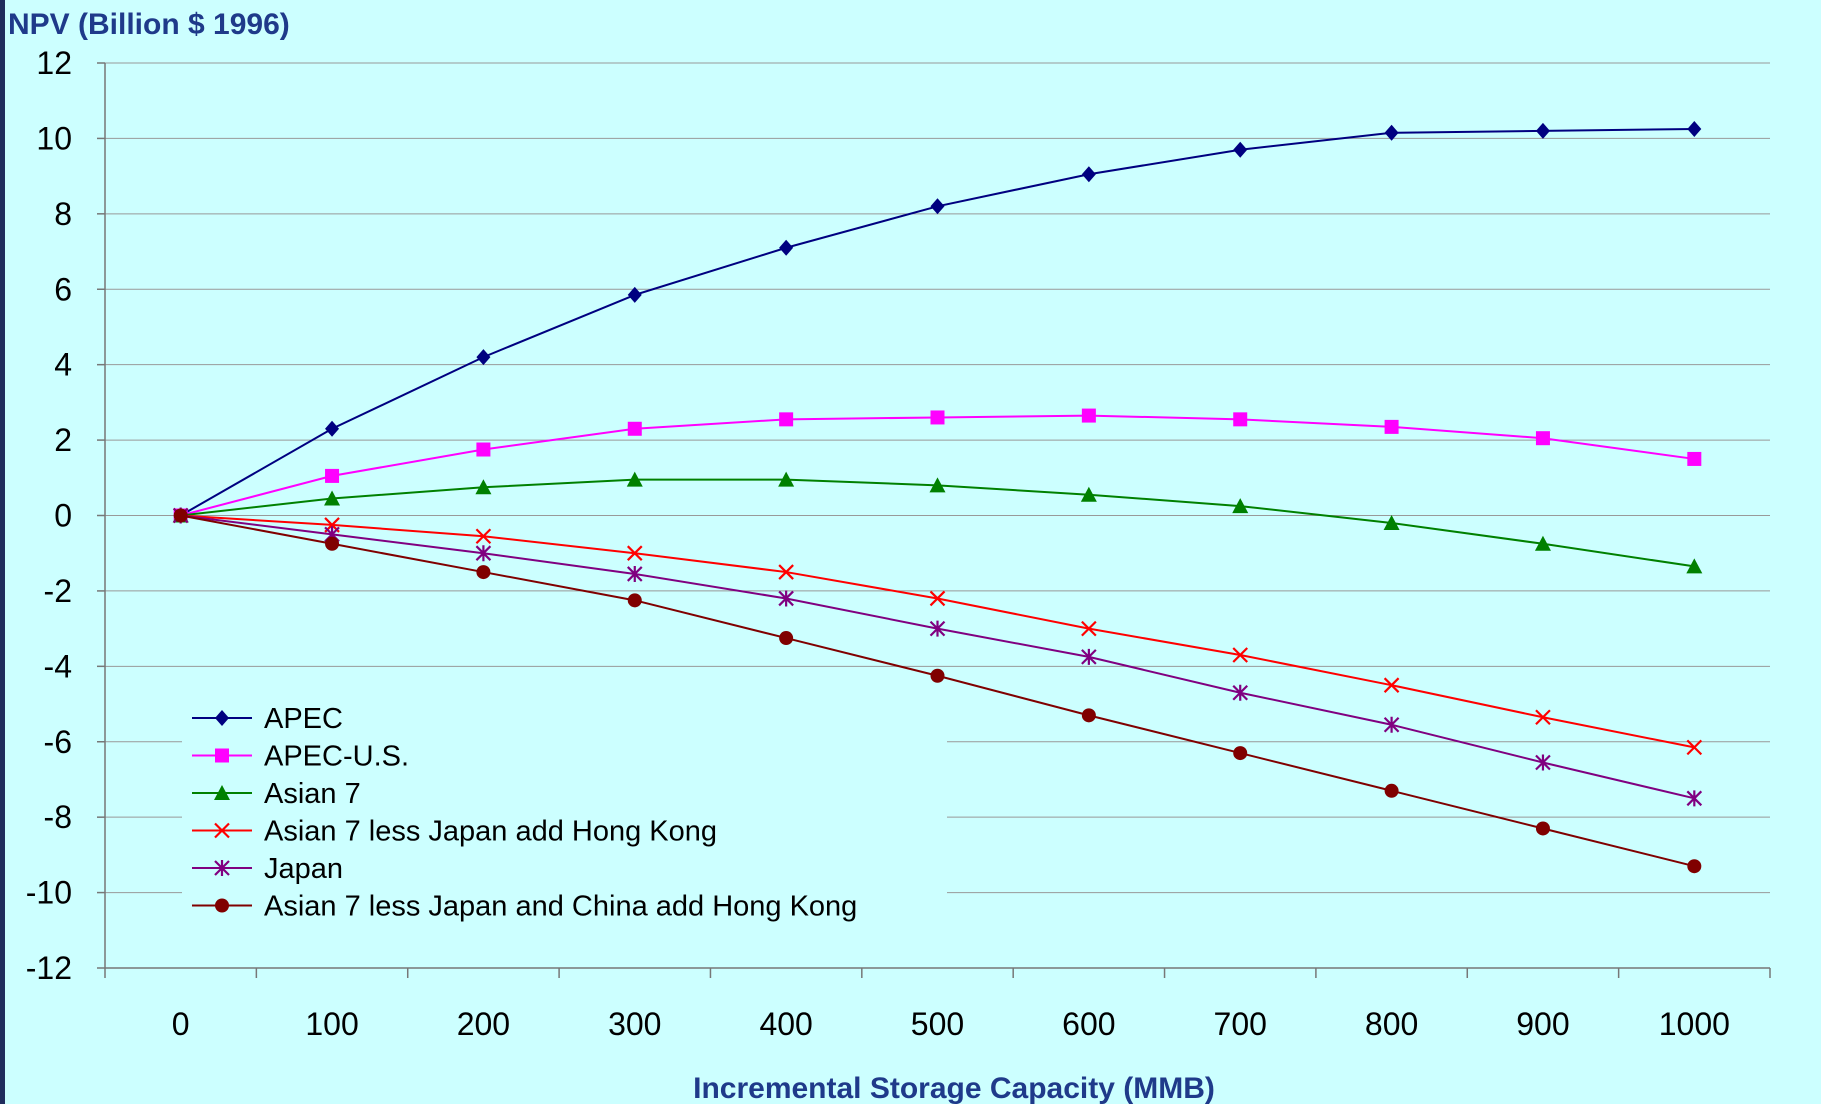 This screenshot has width=1821, height=1104. I want to click on x-tick-label: 800, so click(1391, 1024).